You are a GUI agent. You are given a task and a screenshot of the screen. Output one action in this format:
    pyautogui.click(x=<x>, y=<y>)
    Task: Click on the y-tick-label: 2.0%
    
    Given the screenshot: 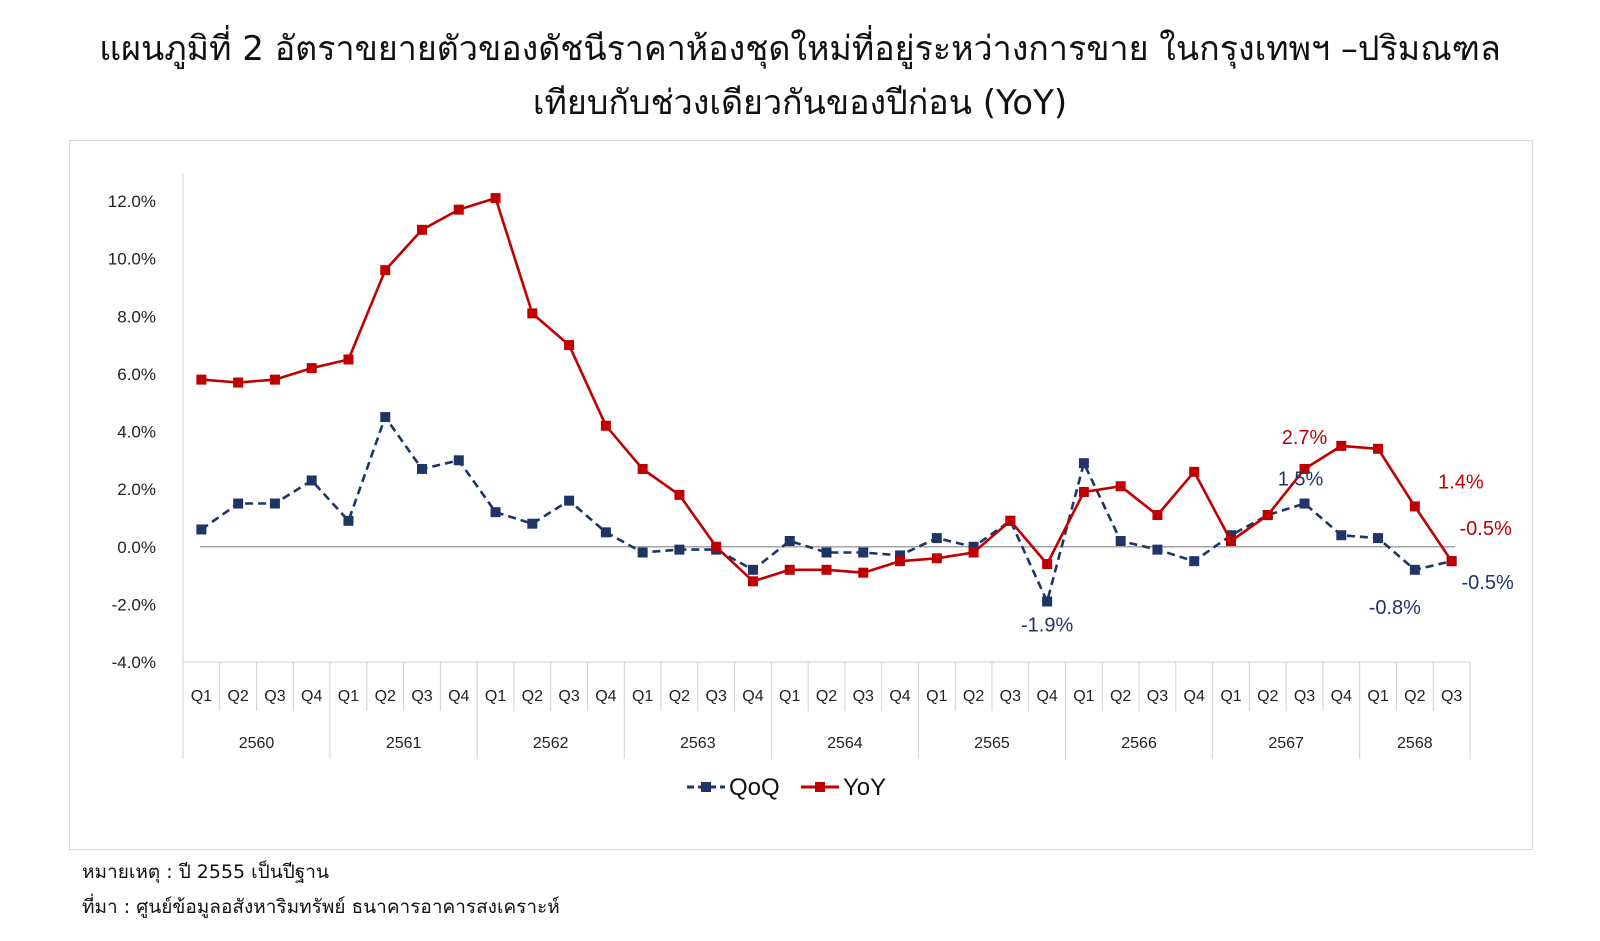 What is the action you would take?
    pyautogui.click(x=136, y=489)
    